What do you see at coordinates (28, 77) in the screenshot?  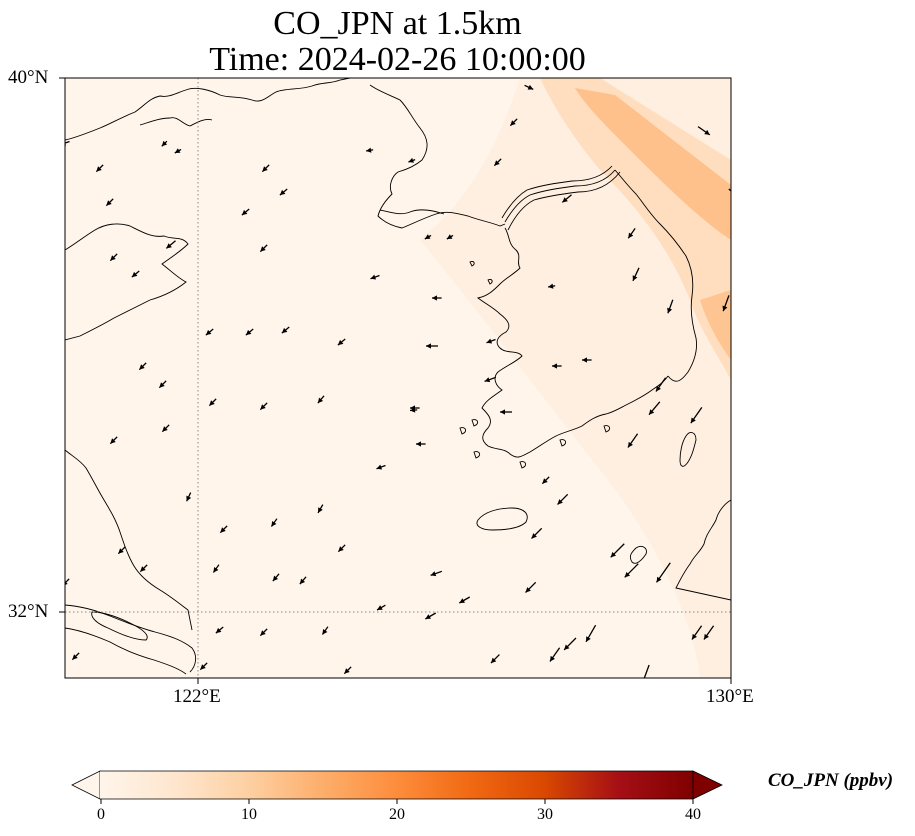 I see `lat-label-40n: 40°N` at bounding box center [28, 77].